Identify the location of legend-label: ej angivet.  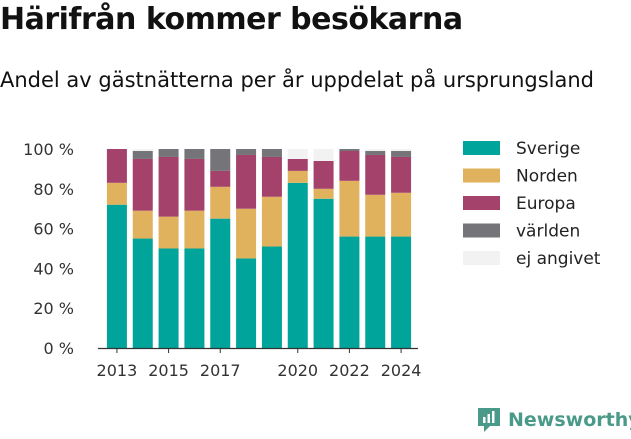
(558, 259).